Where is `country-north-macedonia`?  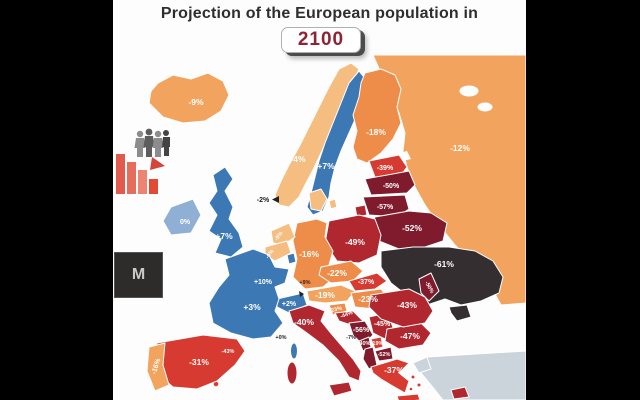
country-north-macedonia is located at coordinates (384, 354).